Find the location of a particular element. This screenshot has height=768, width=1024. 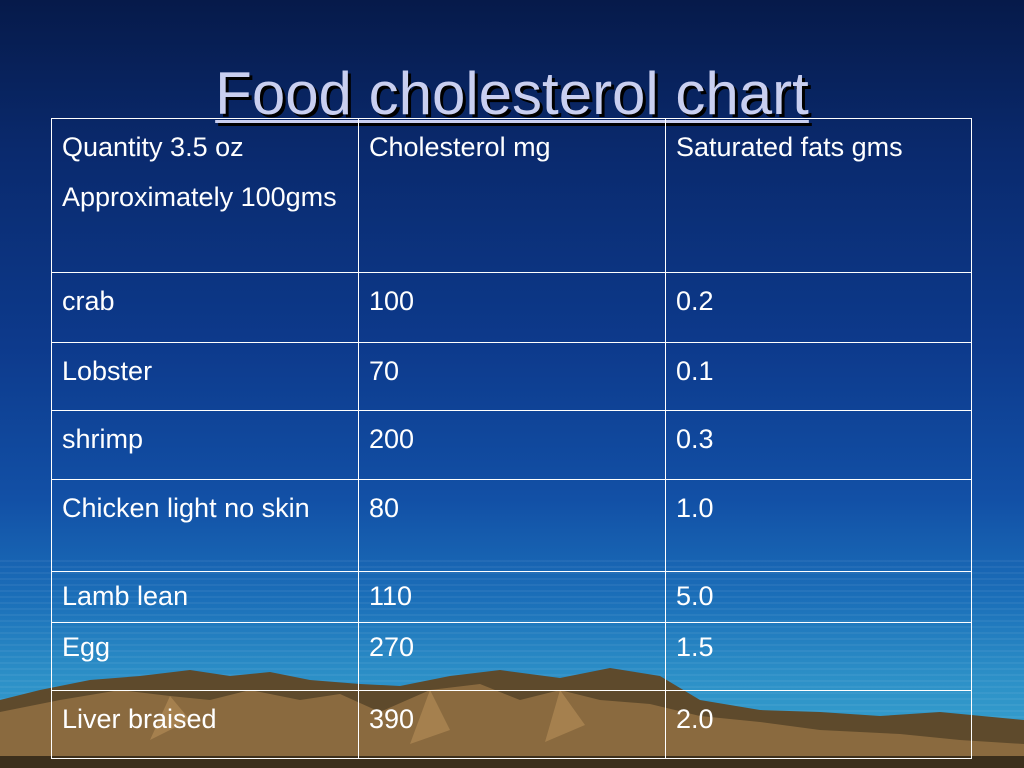

saturated-cell: 1.0 is located at coordinates (818, 525).